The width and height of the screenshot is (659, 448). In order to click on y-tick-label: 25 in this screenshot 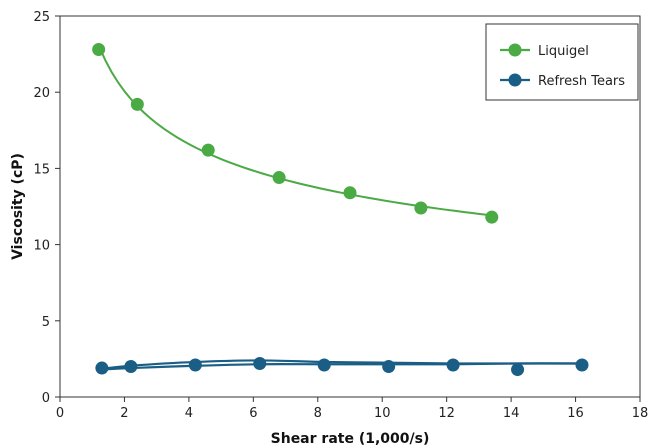, I will do `click(41, 17)`.